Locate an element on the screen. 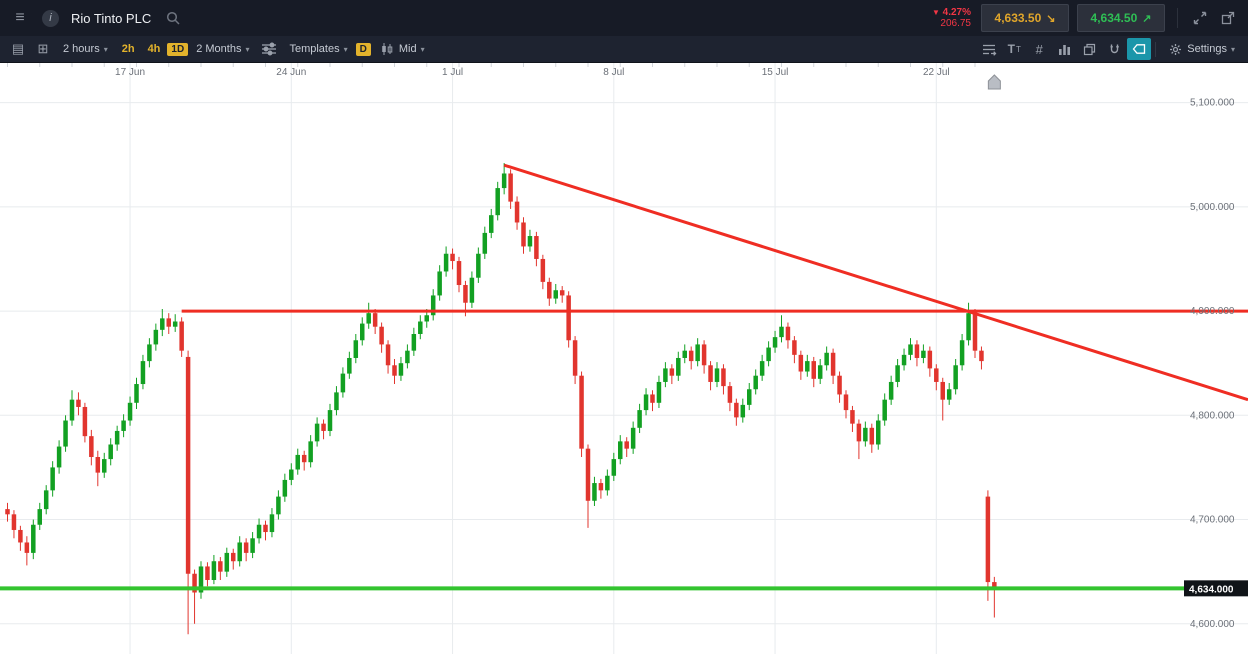  range-dropdown: 2 Months ▾ is located at coordinates (223, 49).